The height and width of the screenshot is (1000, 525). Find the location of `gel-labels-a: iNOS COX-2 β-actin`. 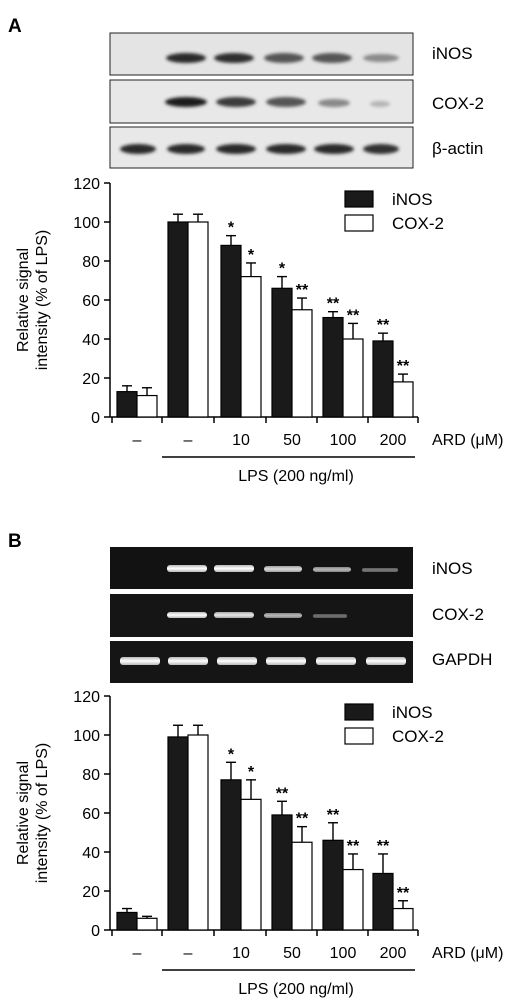

gel-labels-a: iNOS COX-2 β-actin is located at coordinates (458, 101).